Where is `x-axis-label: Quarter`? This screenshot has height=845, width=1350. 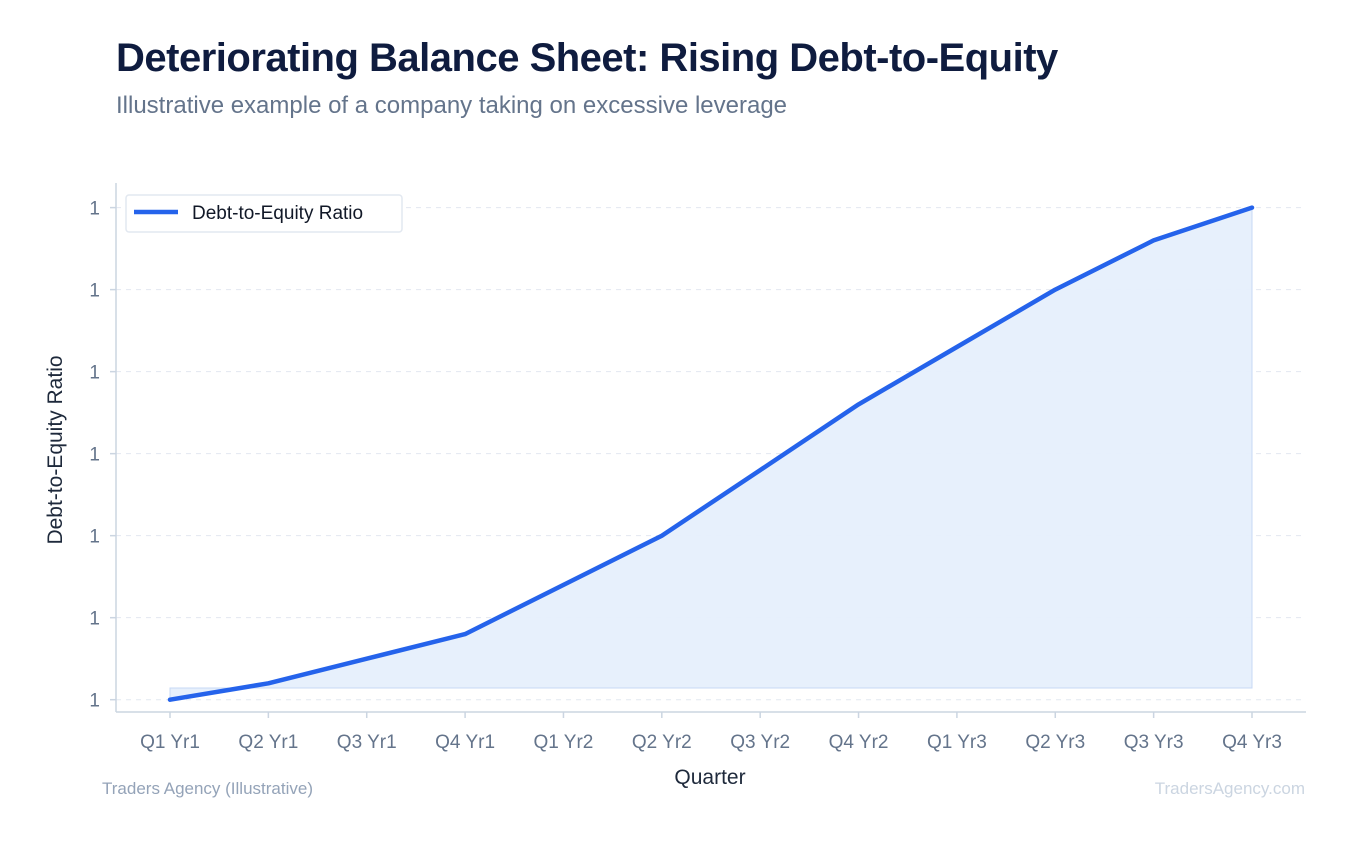
x-axis-label: Quarter is located at coordinates (709, 777).